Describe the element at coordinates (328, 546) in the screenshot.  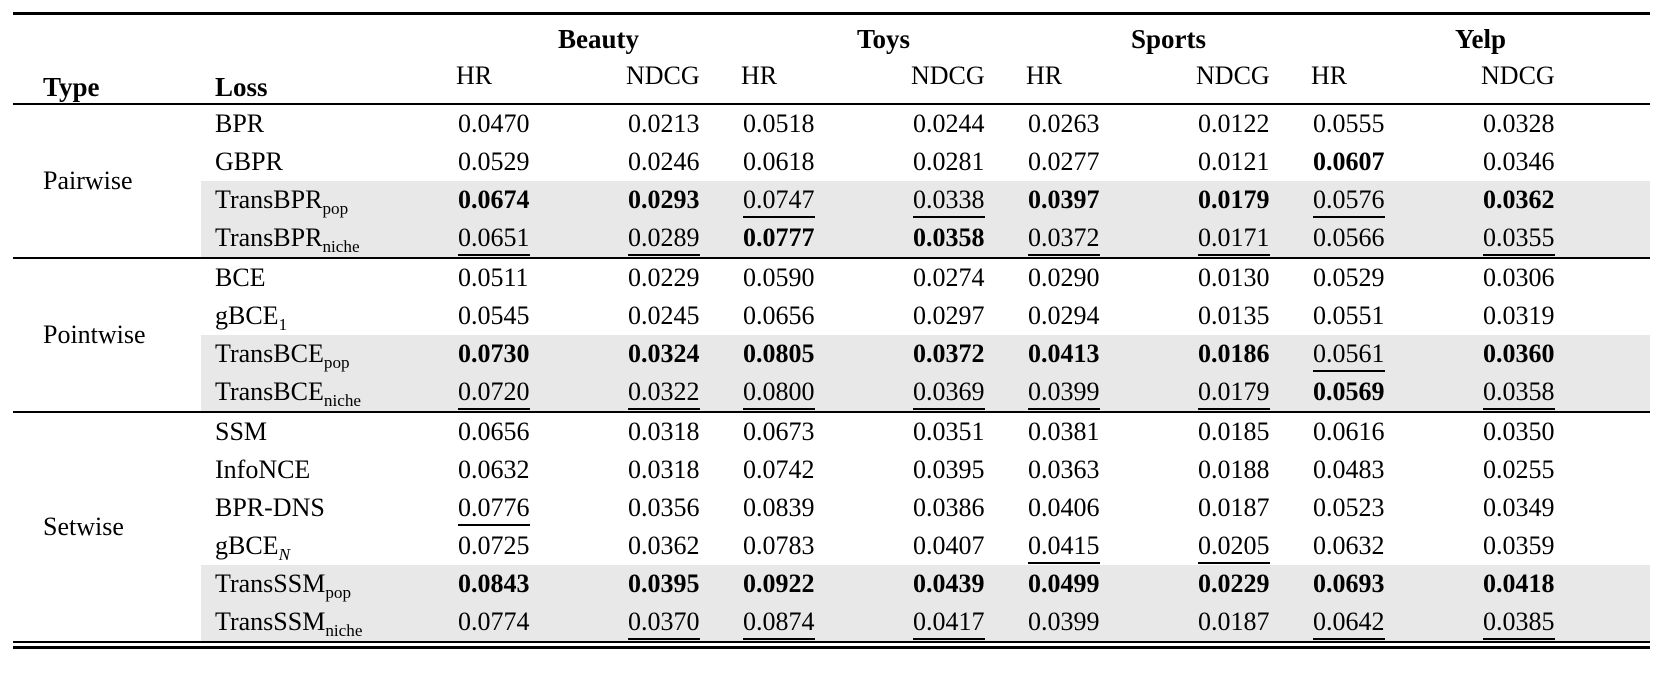
I see `loss-cell: gBCEN` at that location.